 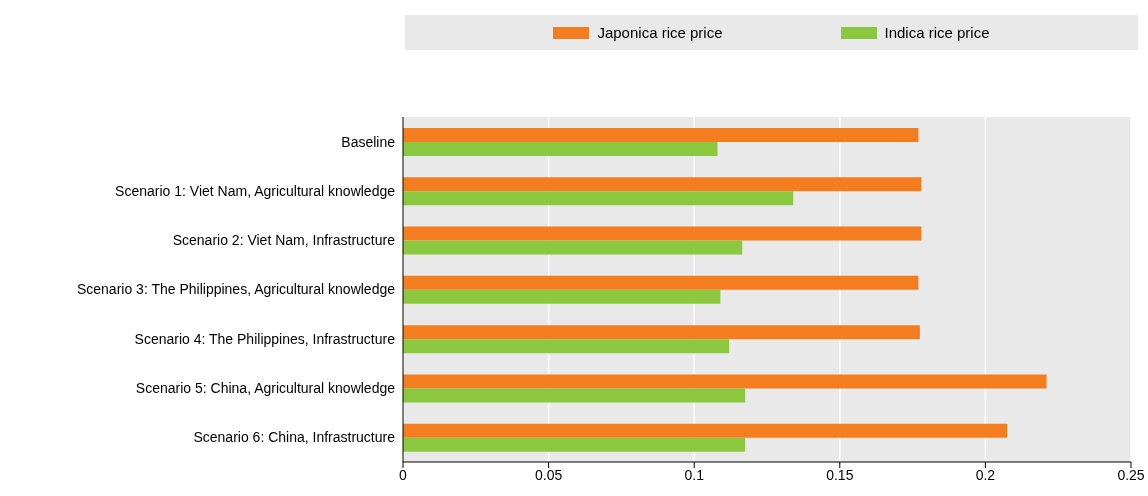 What do you see at coordinates (937, 32) in the screenshot?
I see `legend-label: Indica rice price` at bounding box center [937, 32].